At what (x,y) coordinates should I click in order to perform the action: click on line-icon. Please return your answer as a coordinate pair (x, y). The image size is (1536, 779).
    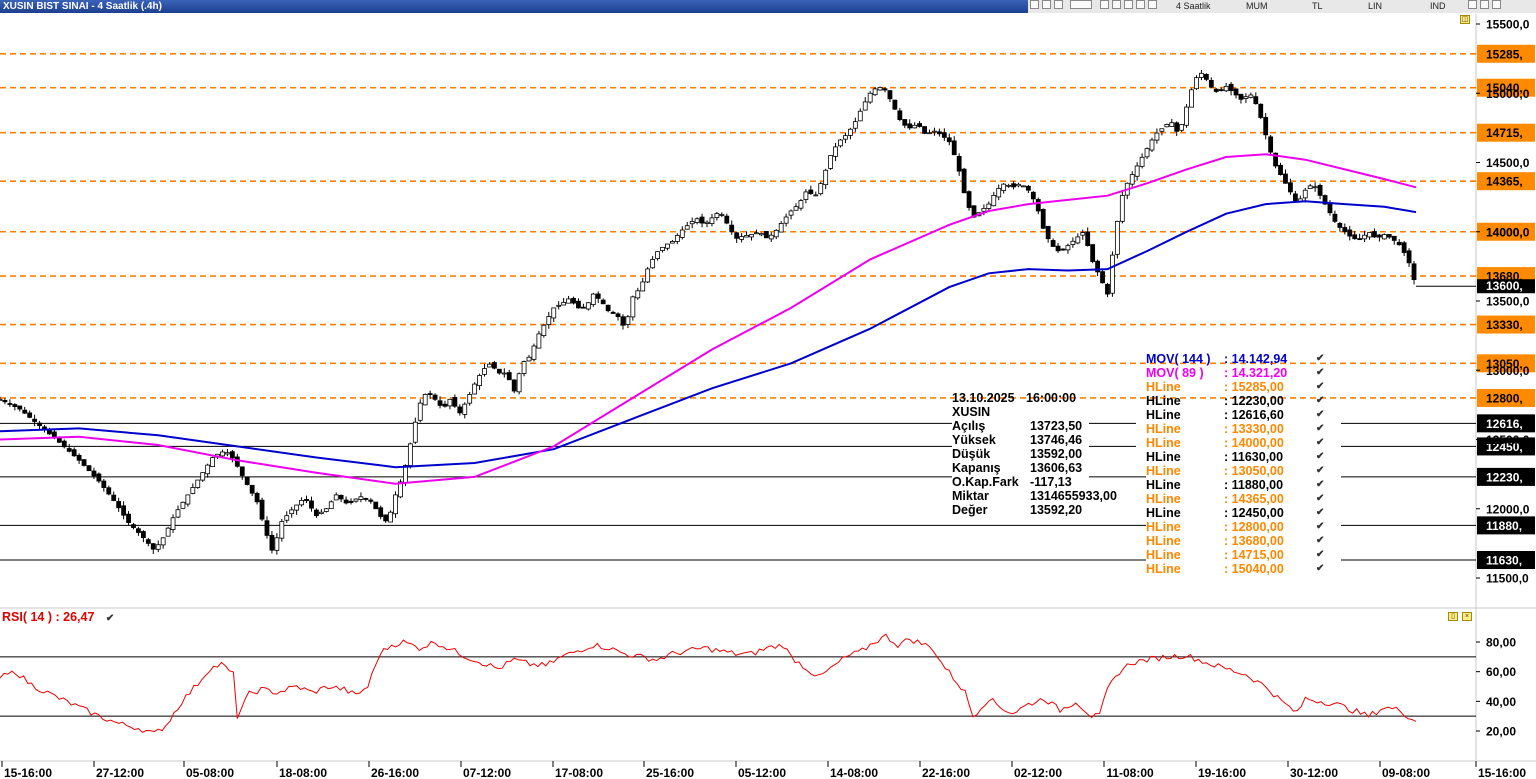
    Looking at the image, I should click on (1116, 4).